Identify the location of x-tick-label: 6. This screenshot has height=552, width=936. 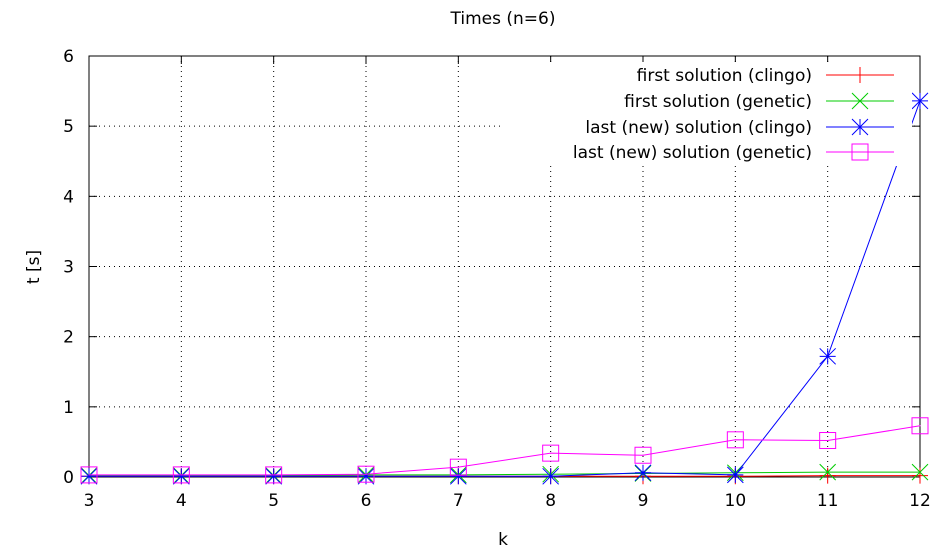
(366, 501).